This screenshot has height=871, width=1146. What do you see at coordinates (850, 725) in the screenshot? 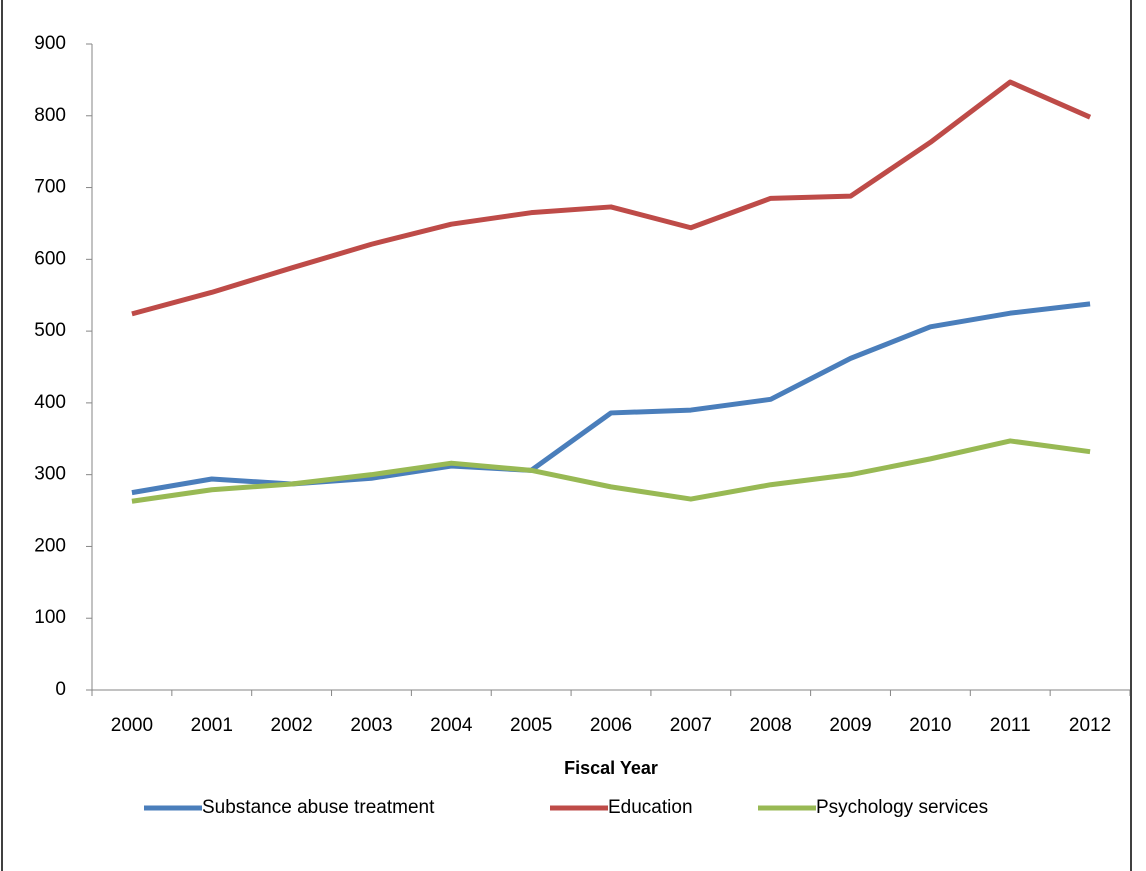
I see `x-tick-label: 2009` at bounding box center [850, 725].